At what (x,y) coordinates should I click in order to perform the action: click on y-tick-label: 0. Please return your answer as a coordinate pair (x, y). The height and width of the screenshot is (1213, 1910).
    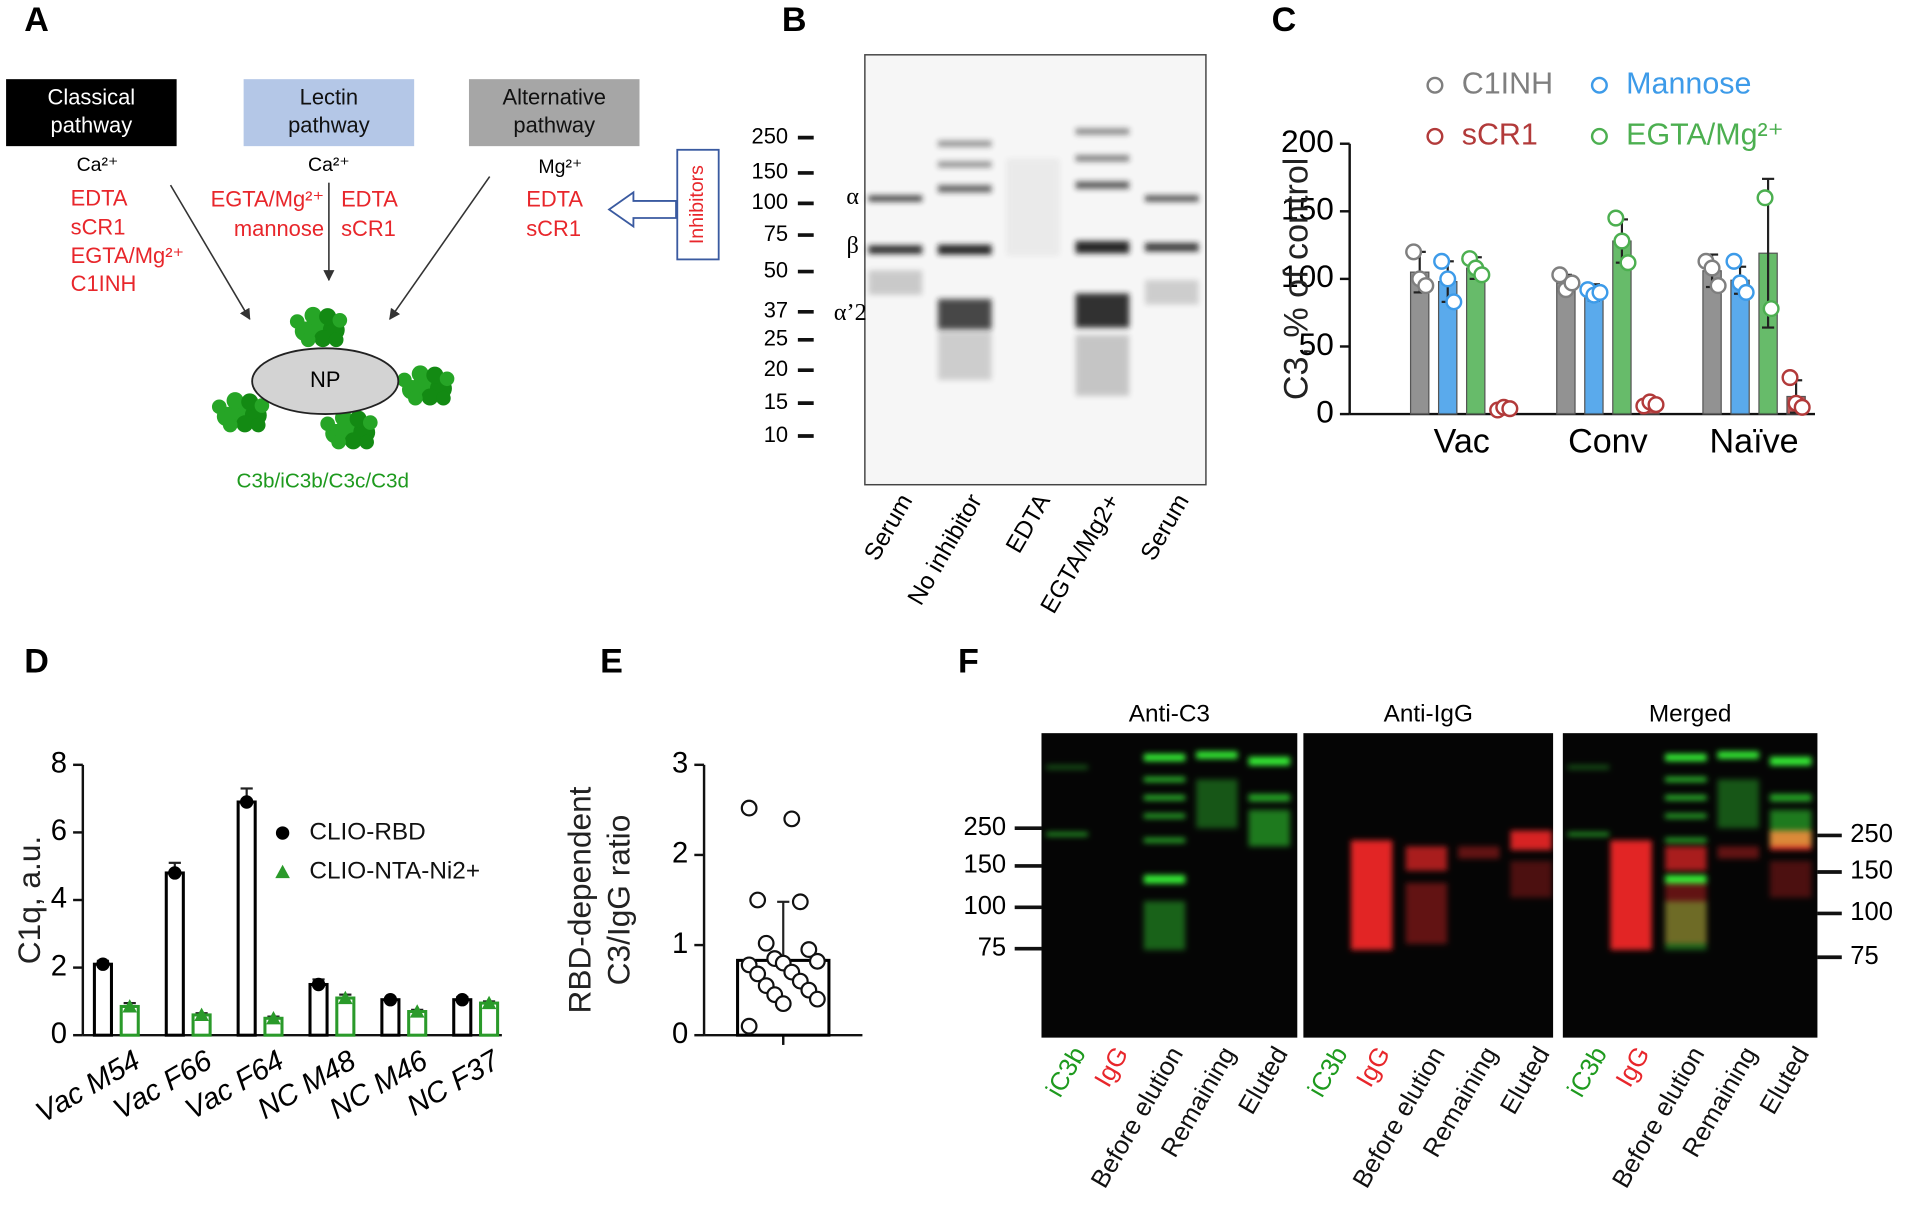
    Looking at the image, I should click on (59, 1034).